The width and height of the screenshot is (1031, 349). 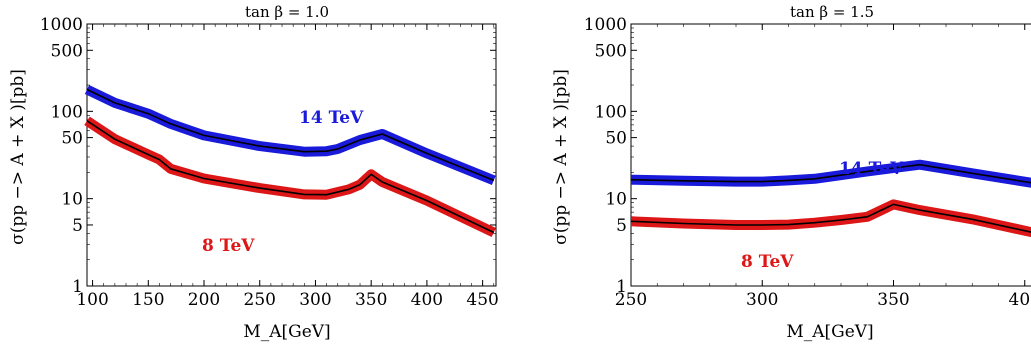 I want to click on panel-1-xtick-label: 350, so click(x=371, y=300).